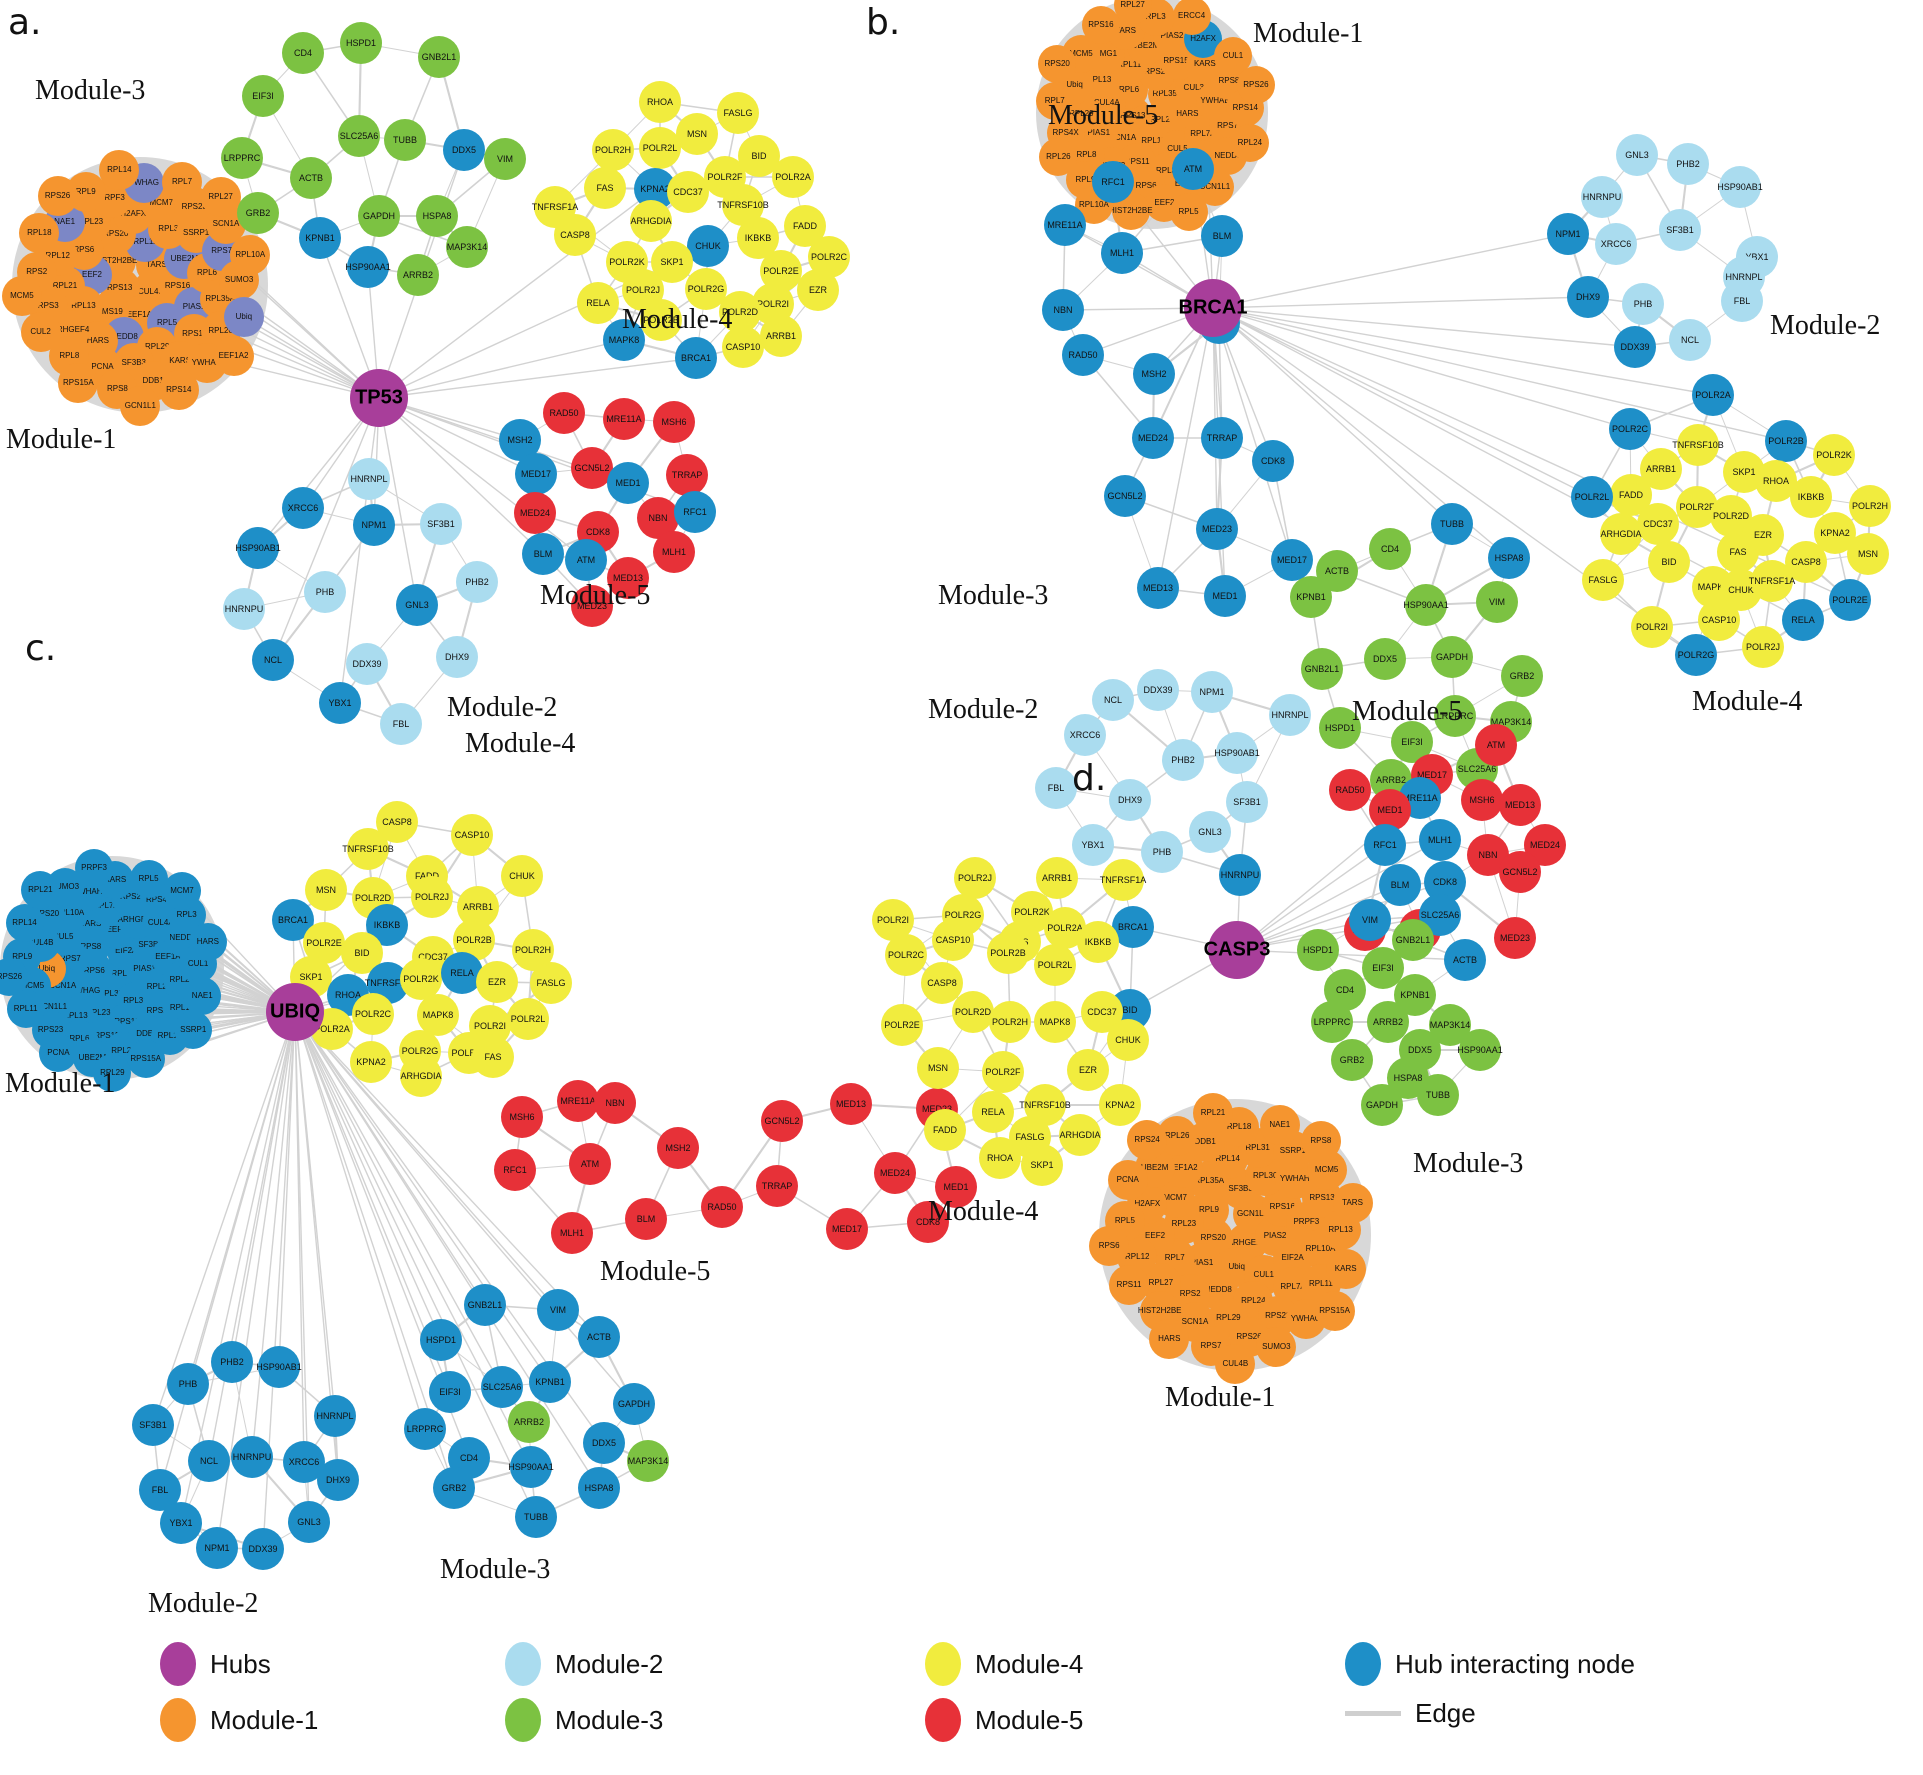  What do you see at coordinates (1093, 845) in the screenshot?
I see `node-YBX1: YBX1` at bounding box center [1093, 845].